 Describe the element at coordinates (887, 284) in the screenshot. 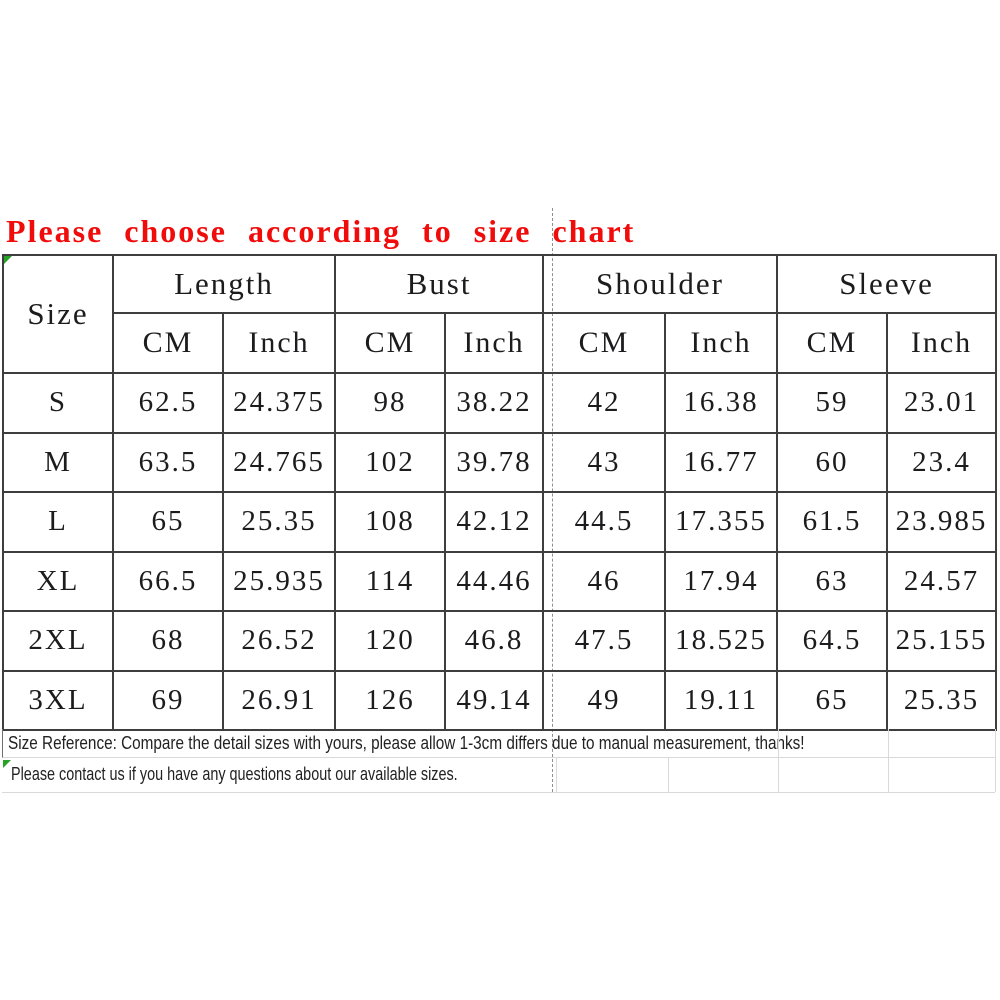

I see `col-group-sleeve: Sleeve` at that location.